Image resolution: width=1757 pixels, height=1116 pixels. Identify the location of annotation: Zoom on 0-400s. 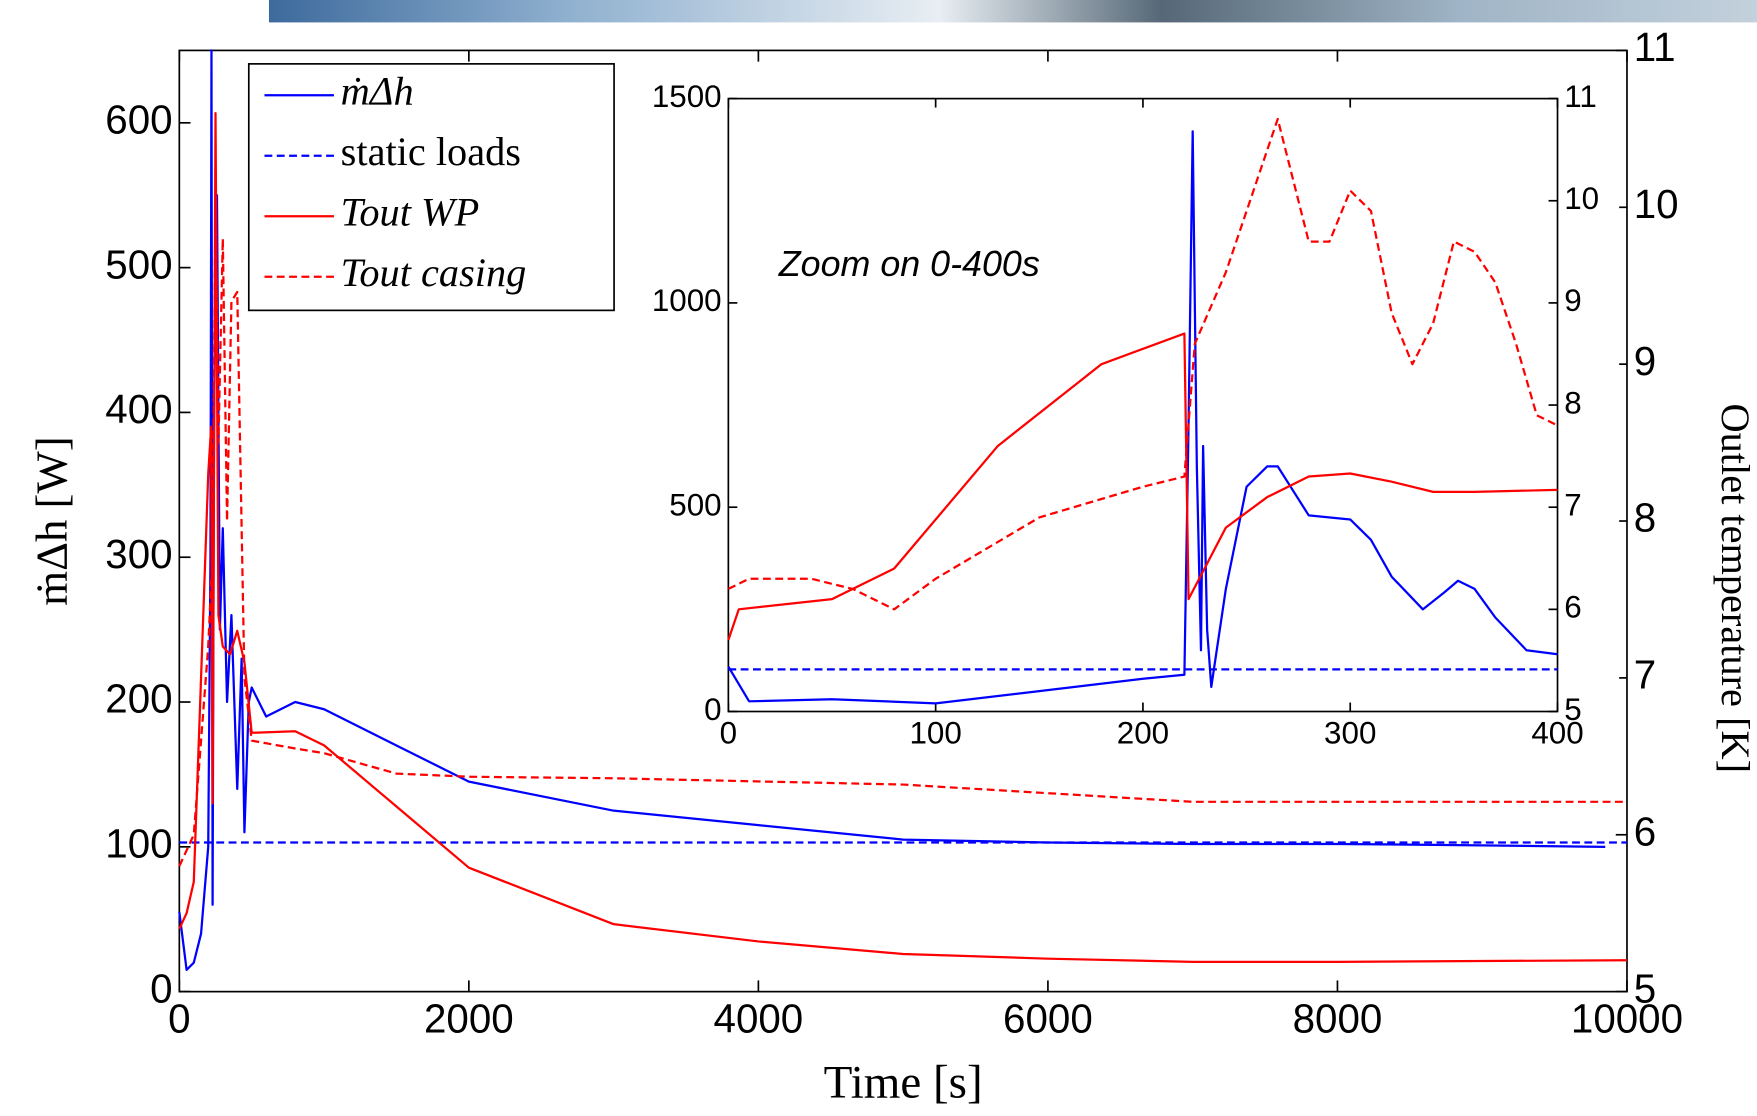
(909, 264).